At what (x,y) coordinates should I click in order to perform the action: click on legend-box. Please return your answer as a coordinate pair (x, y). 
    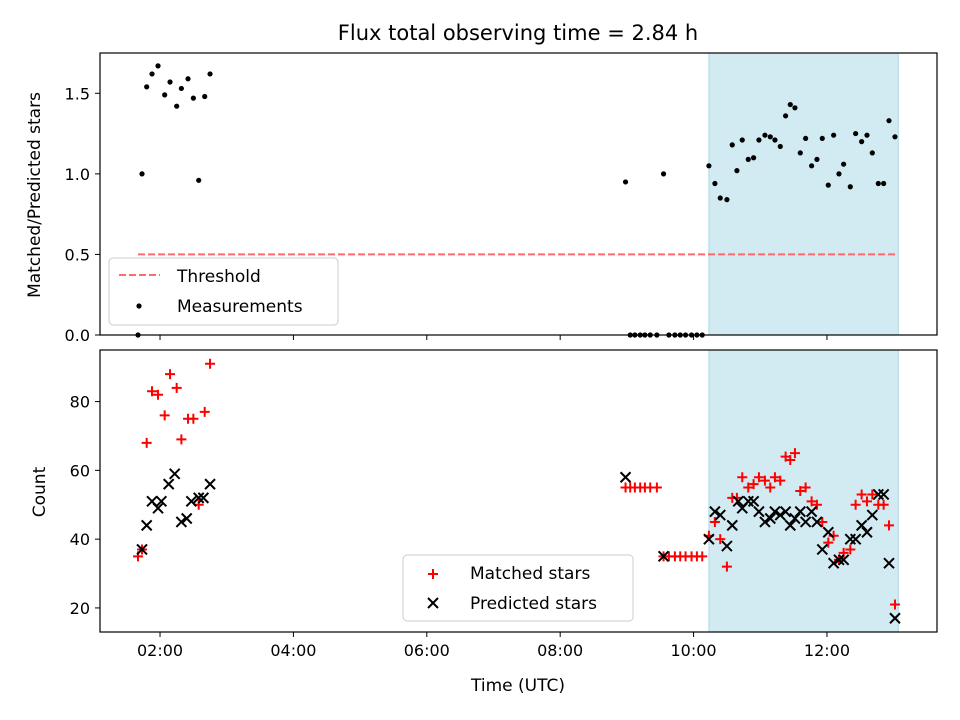
    Looking at the image, I should click on (518, 588).